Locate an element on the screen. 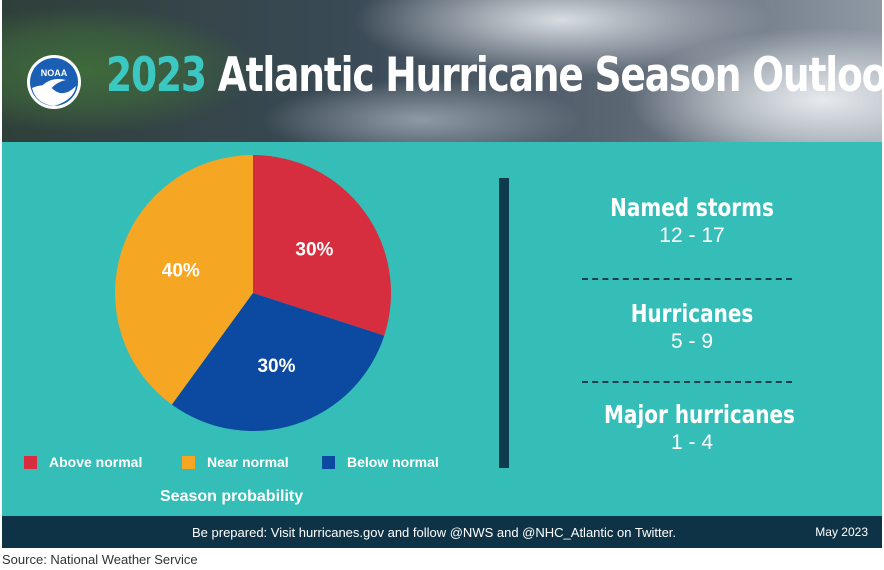 The height and width of the screenshot is (570, 884). legend-label-above-normal: Above normal is located at coordinates (96, 462).